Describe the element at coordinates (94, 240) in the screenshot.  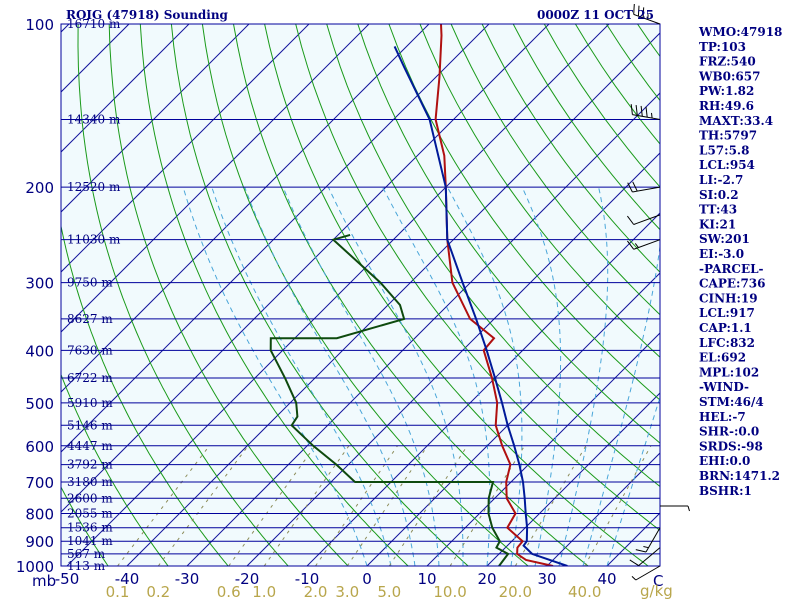
I see `height-level-label: 11030 m` at that location.